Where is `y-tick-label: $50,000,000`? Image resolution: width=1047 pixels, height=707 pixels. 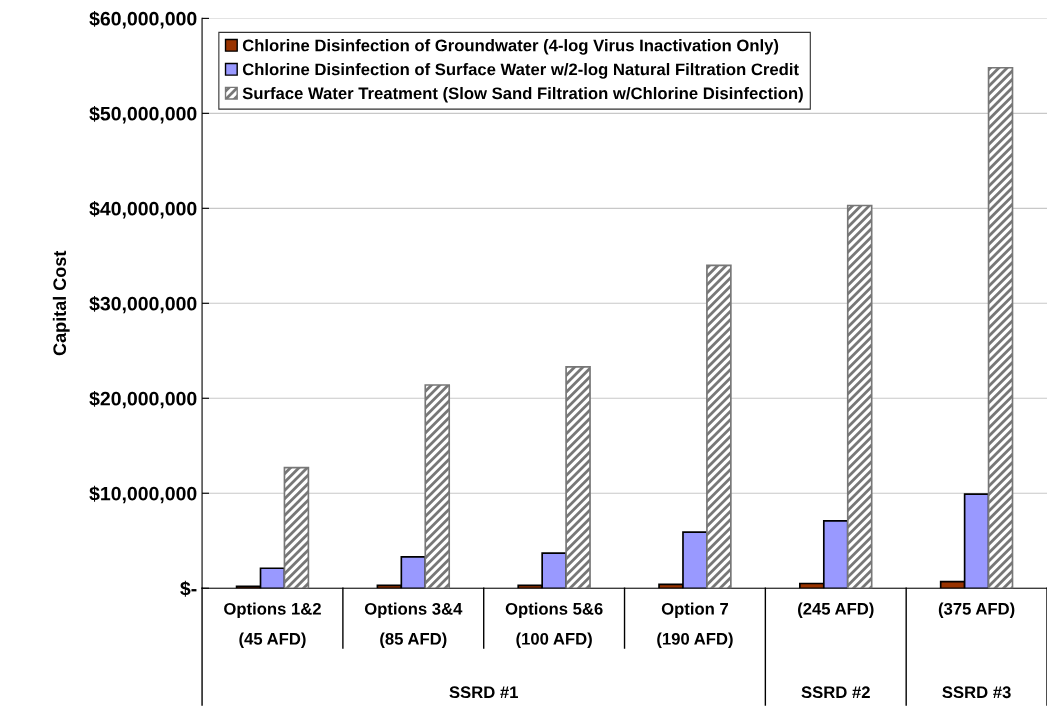 y-tick-label: $50,000,000 is located at coordinates (143, 114).